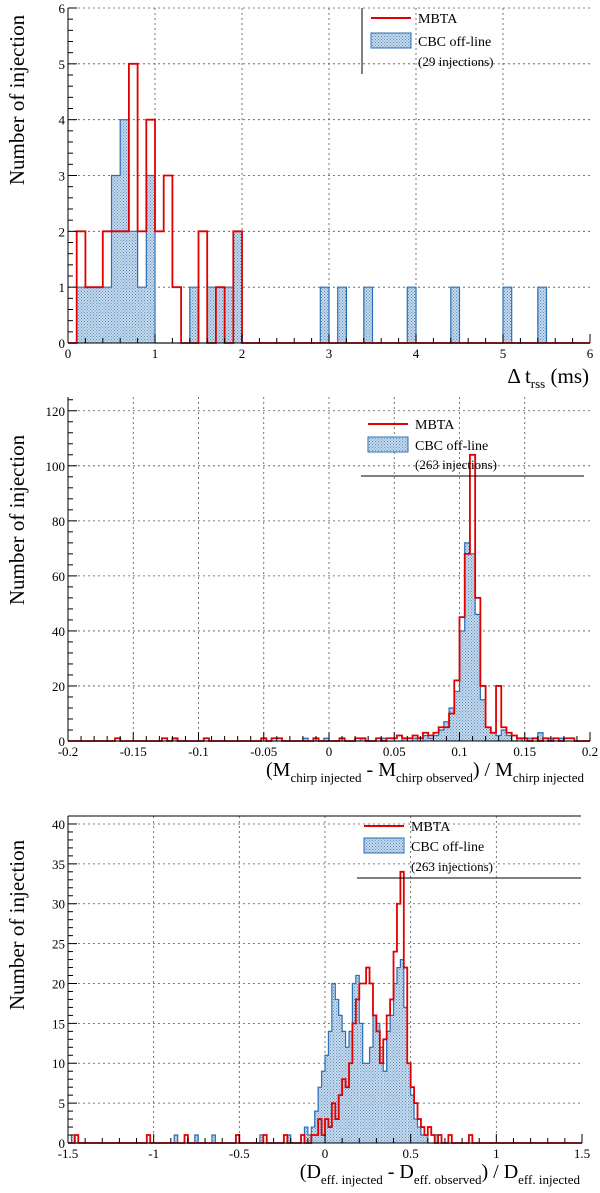  I want to click on x-tick-label: -0.15, so click(133, 751).